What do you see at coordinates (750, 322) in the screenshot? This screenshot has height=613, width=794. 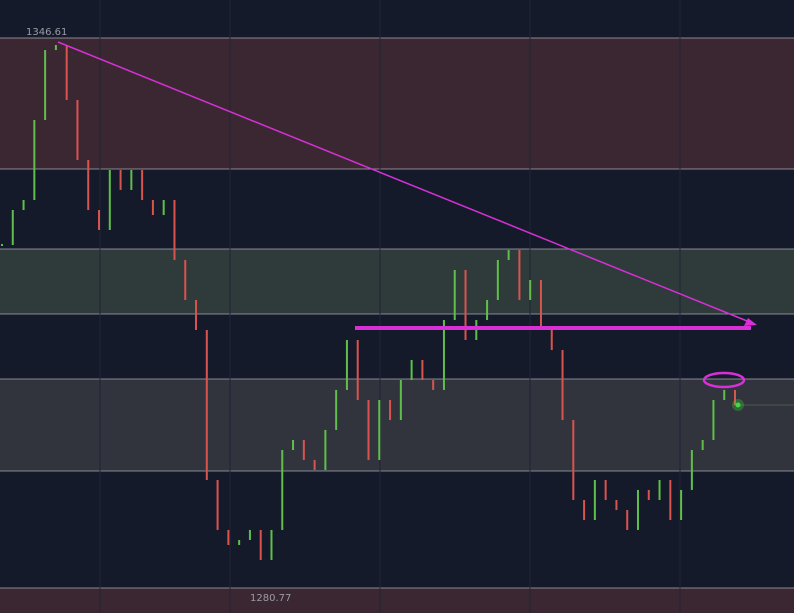 I see `trend-arrow` at bounding box center [750, 322].